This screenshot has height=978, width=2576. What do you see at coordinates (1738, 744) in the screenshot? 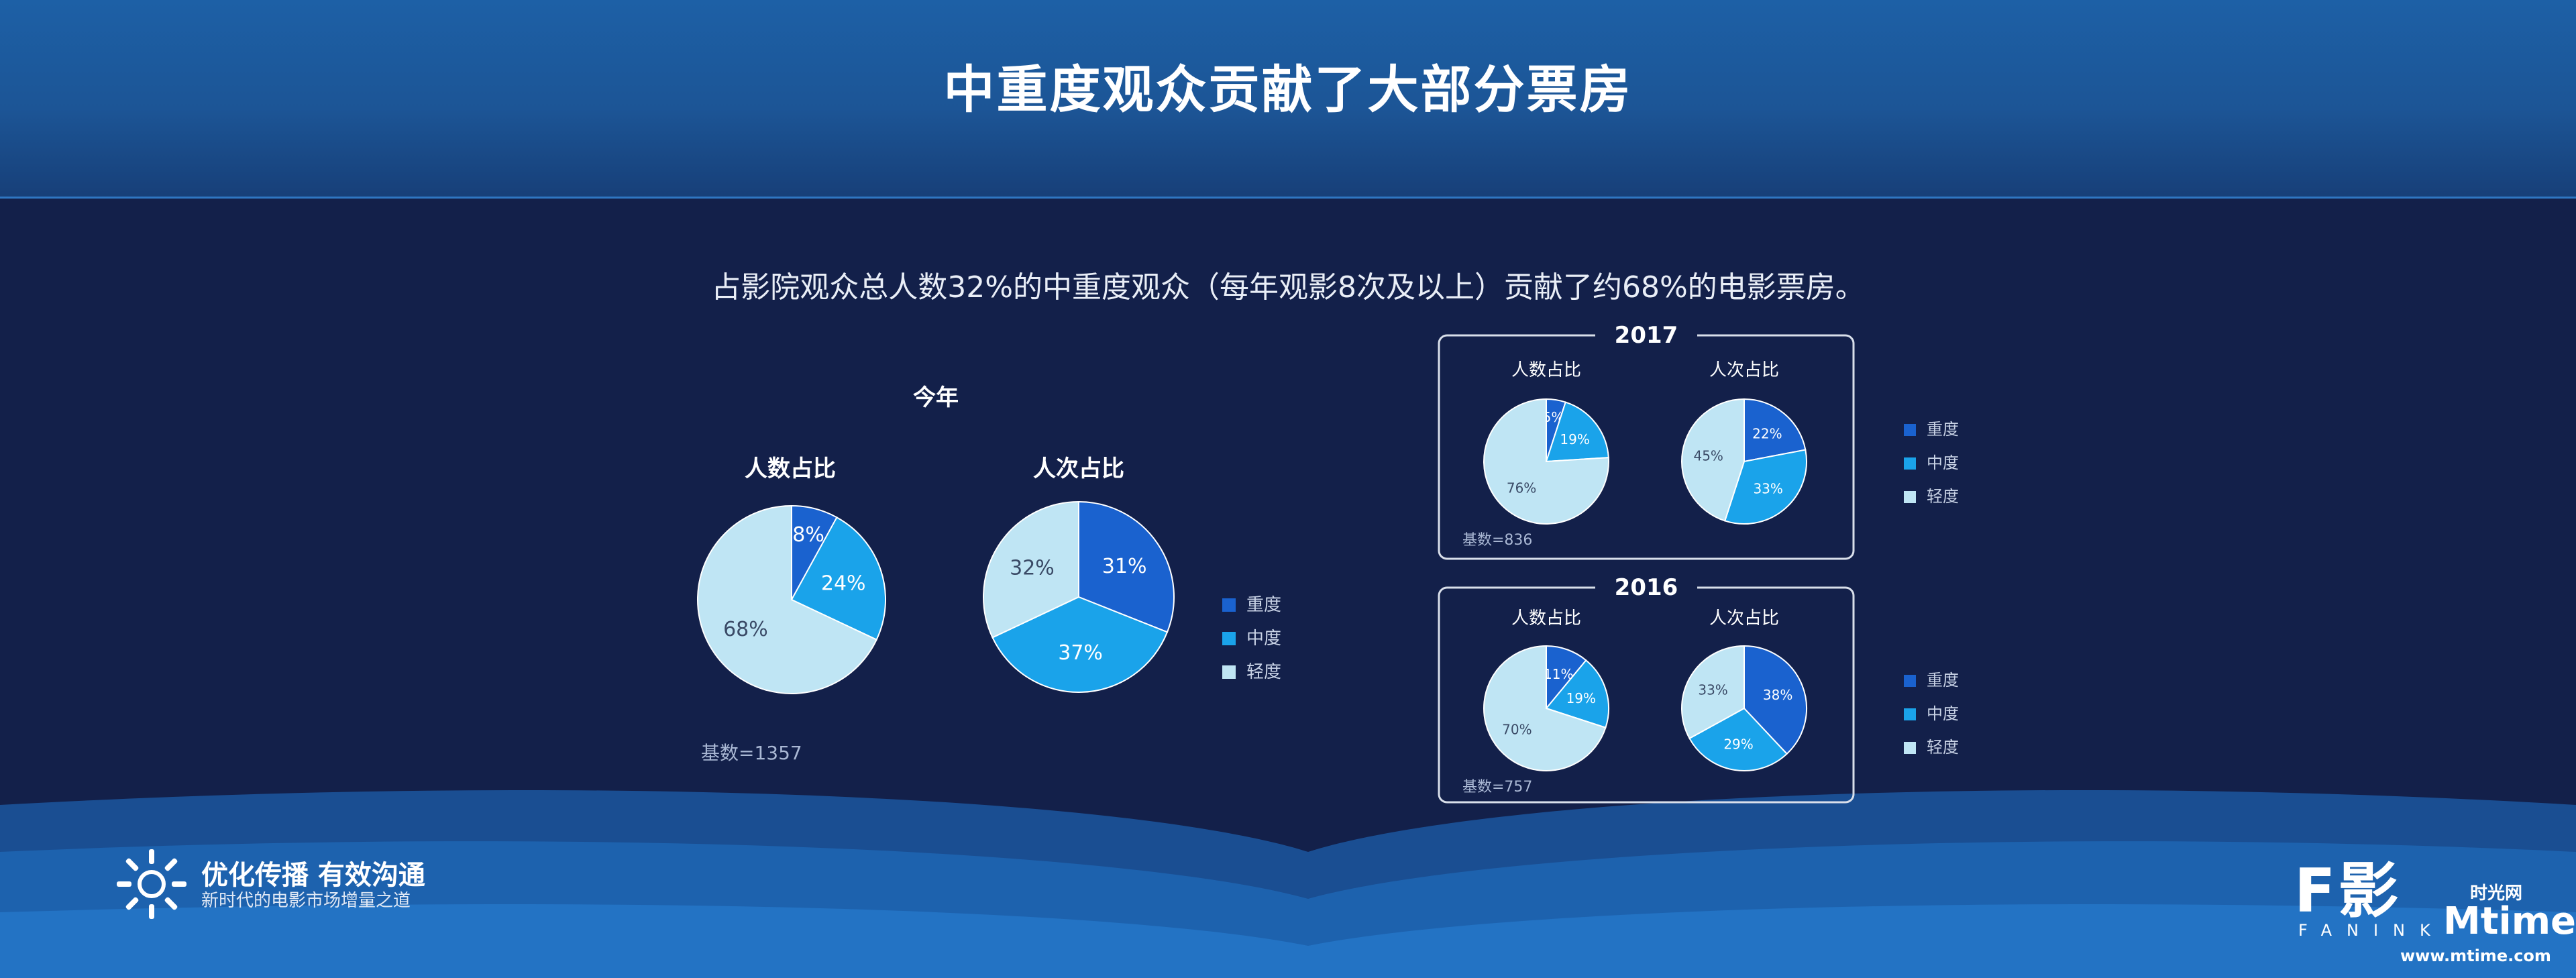
I see `pie-label-medium: 29%` at bounding box center [1738, 744].